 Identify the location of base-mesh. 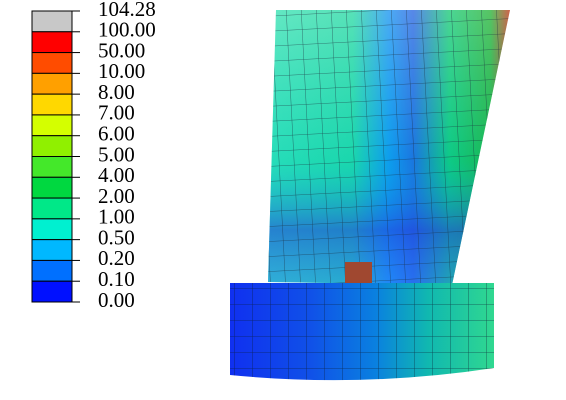
(362, 332).